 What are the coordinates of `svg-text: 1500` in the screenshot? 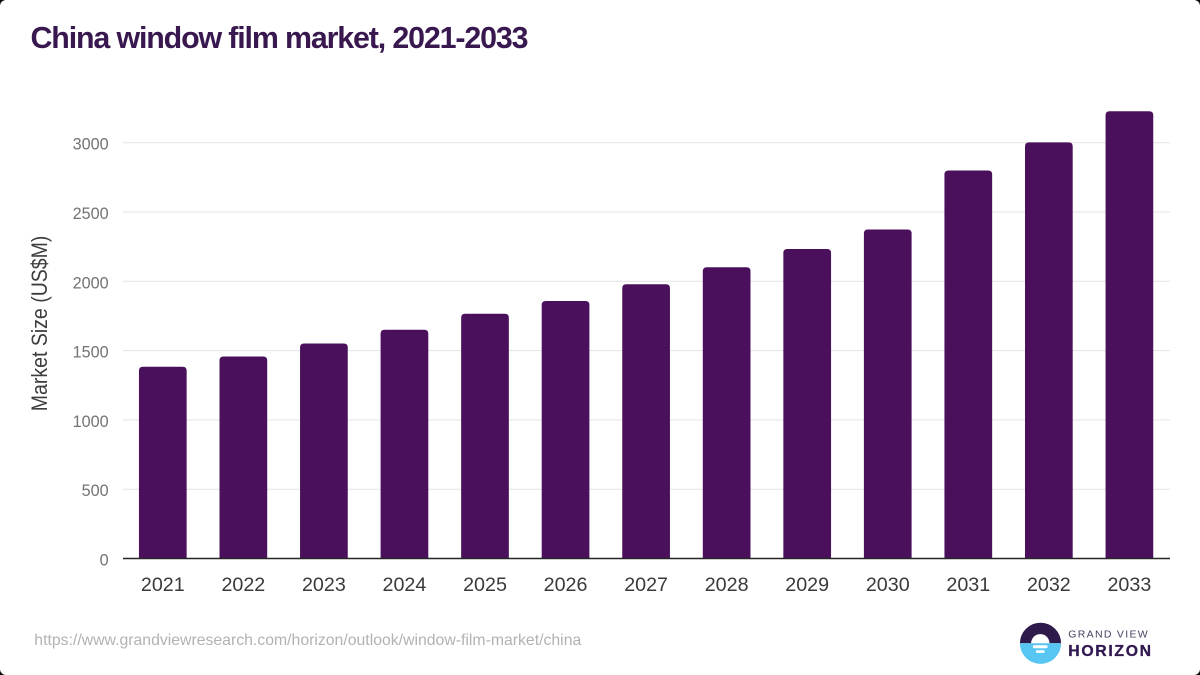 It's located at (91, 353).